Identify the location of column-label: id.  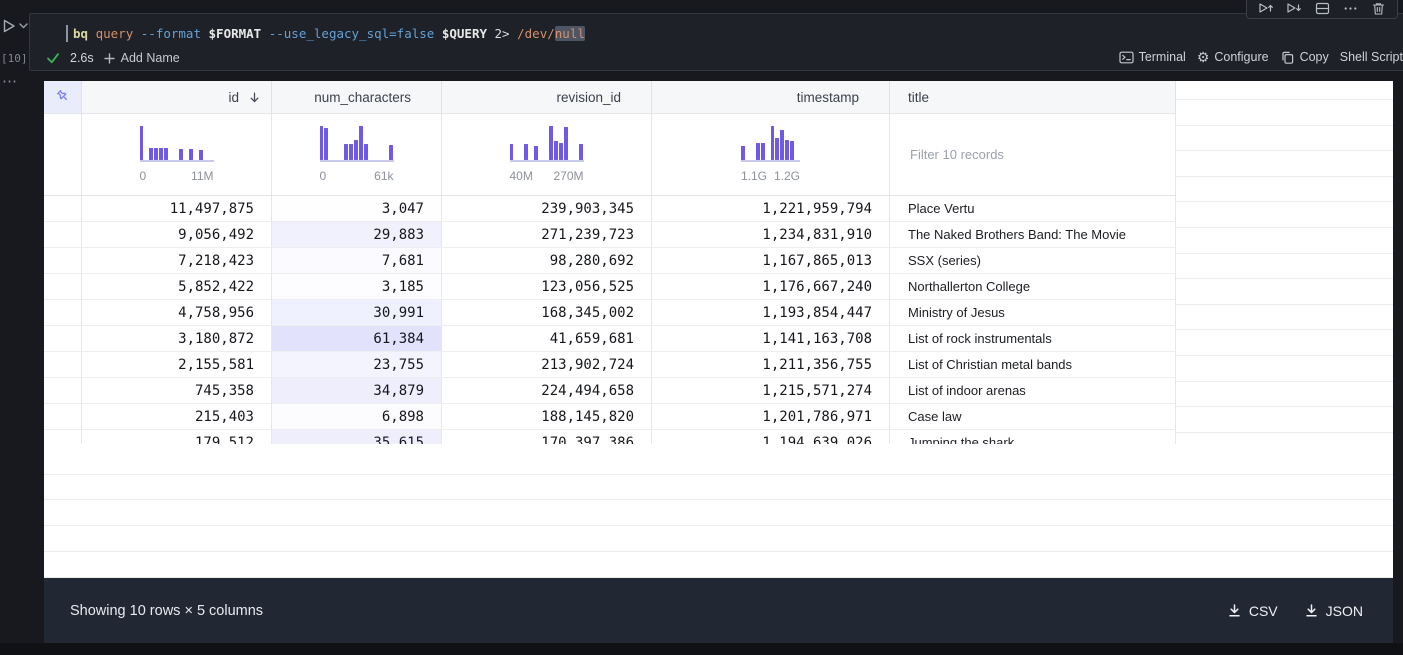
(233, 97).